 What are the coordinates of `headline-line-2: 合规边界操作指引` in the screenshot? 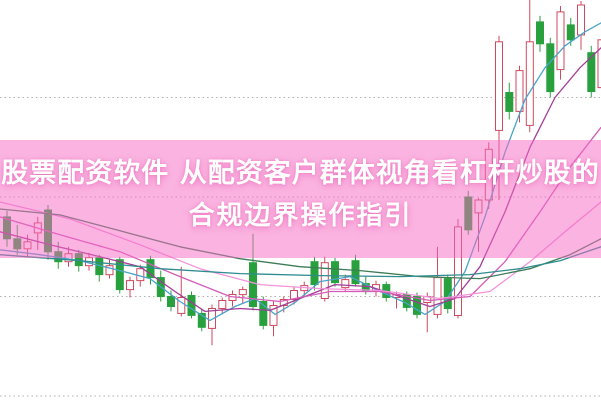 It's located at (300, 216).